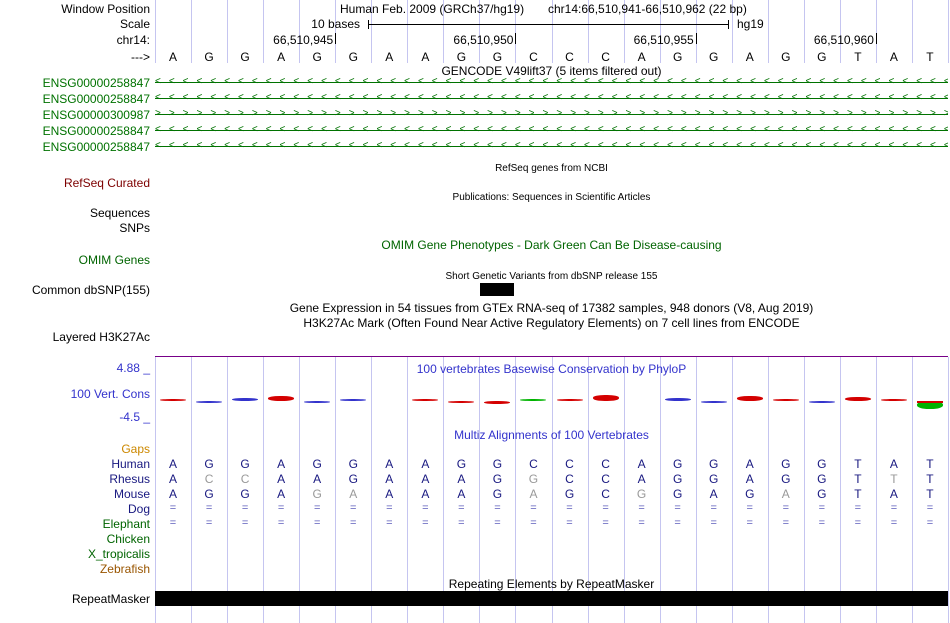 Image resolution: width=950 pixels, height=623 pixels. I want to click on dbsnp-item, so click(497, 289).